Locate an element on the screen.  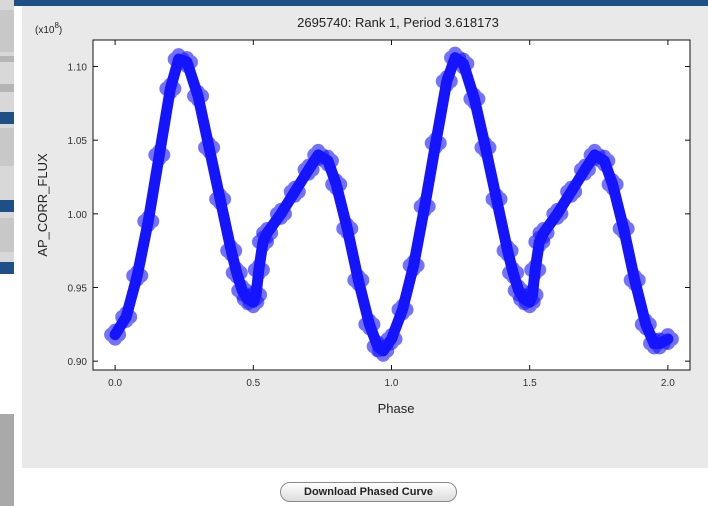
chart-title: 2695740: Rank 1, Period 3.618173 is located at coordinates (398, 22).